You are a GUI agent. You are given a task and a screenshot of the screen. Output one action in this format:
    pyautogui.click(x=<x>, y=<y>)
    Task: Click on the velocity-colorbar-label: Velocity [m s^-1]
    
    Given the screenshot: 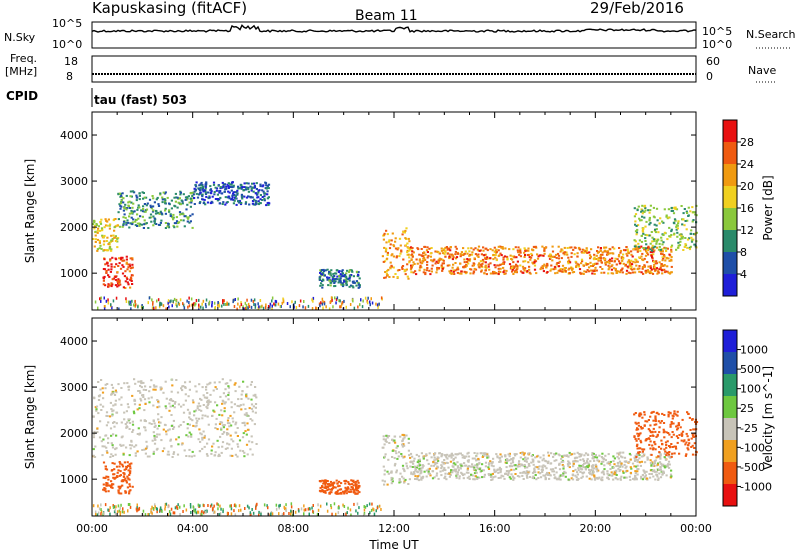 What is the action you would take?
    pyautogui.click(x=768, y=418)
    